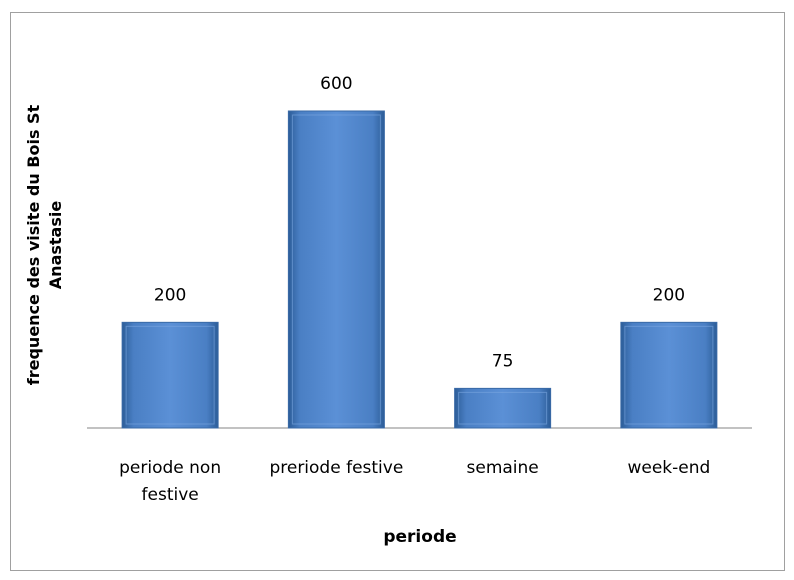  Describe the element at coordinates (336, 468) in the screenshot. I see `x-tick-label: preriode festive` at that location.